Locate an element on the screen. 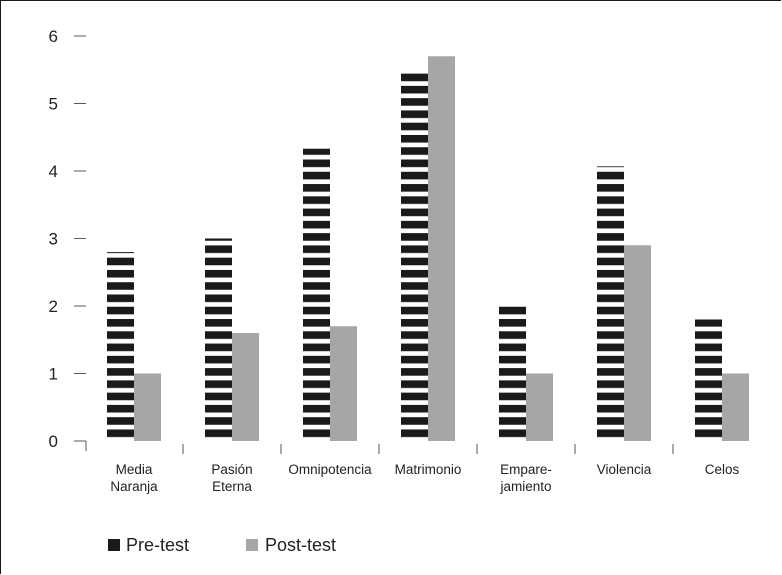  y-tick-label: 1 is located at coordinates (53, 374).